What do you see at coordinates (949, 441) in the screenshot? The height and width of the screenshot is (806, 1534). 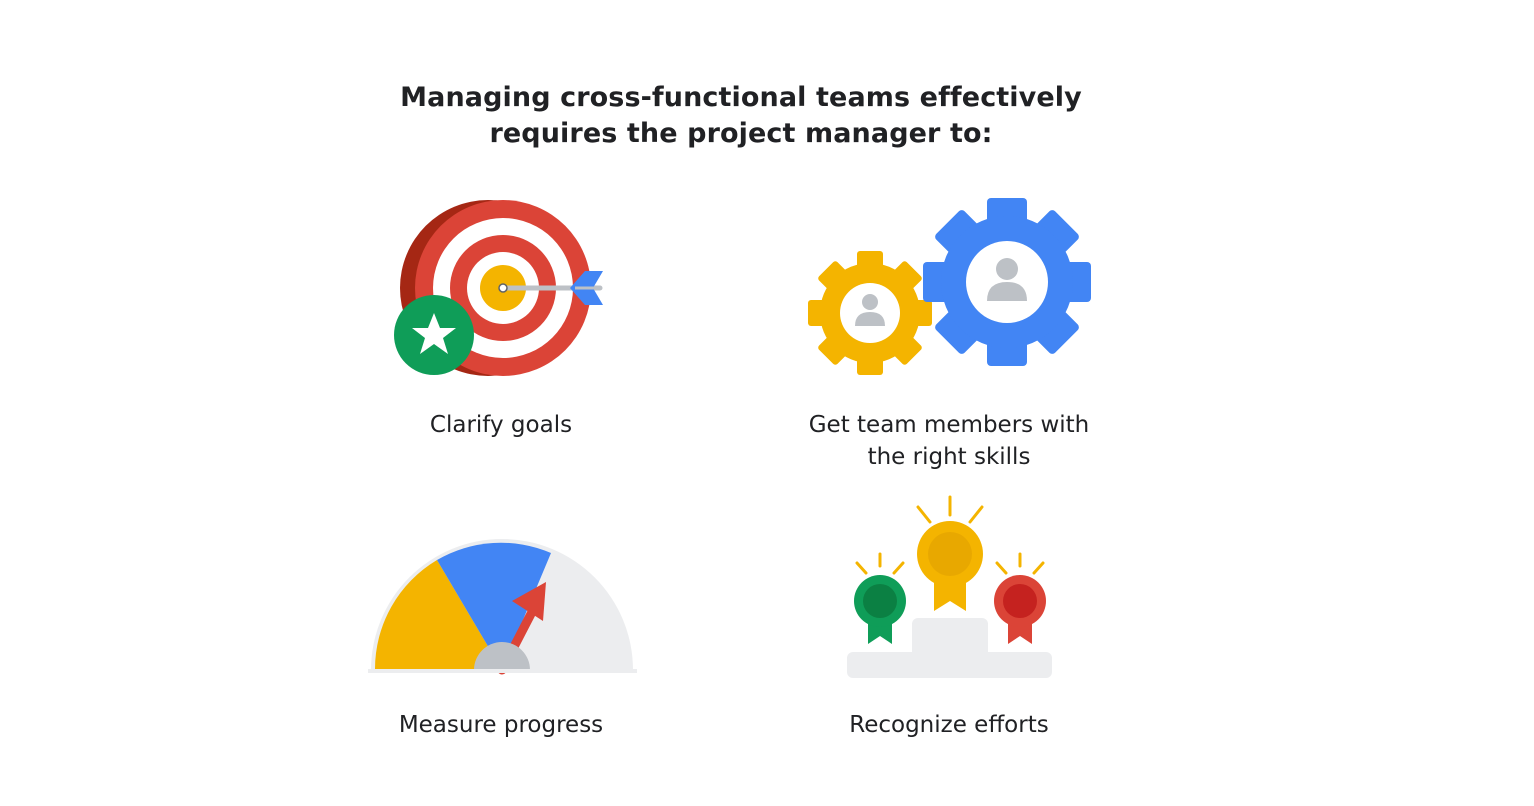 I see `label-get-team-members: Get team members with the right skills` at bounding box center [949, 441].